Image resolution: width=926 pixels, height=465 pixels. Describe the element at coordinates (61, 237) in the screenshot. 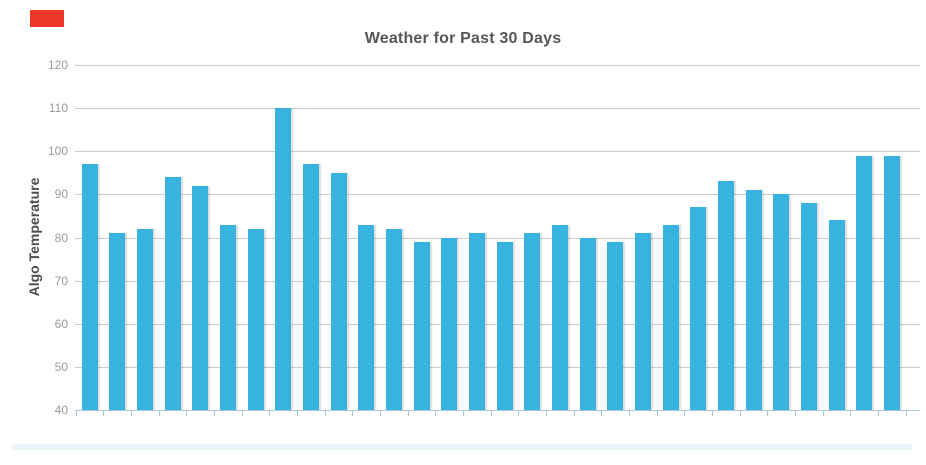

I see `y-tick-label: 80` at that location.